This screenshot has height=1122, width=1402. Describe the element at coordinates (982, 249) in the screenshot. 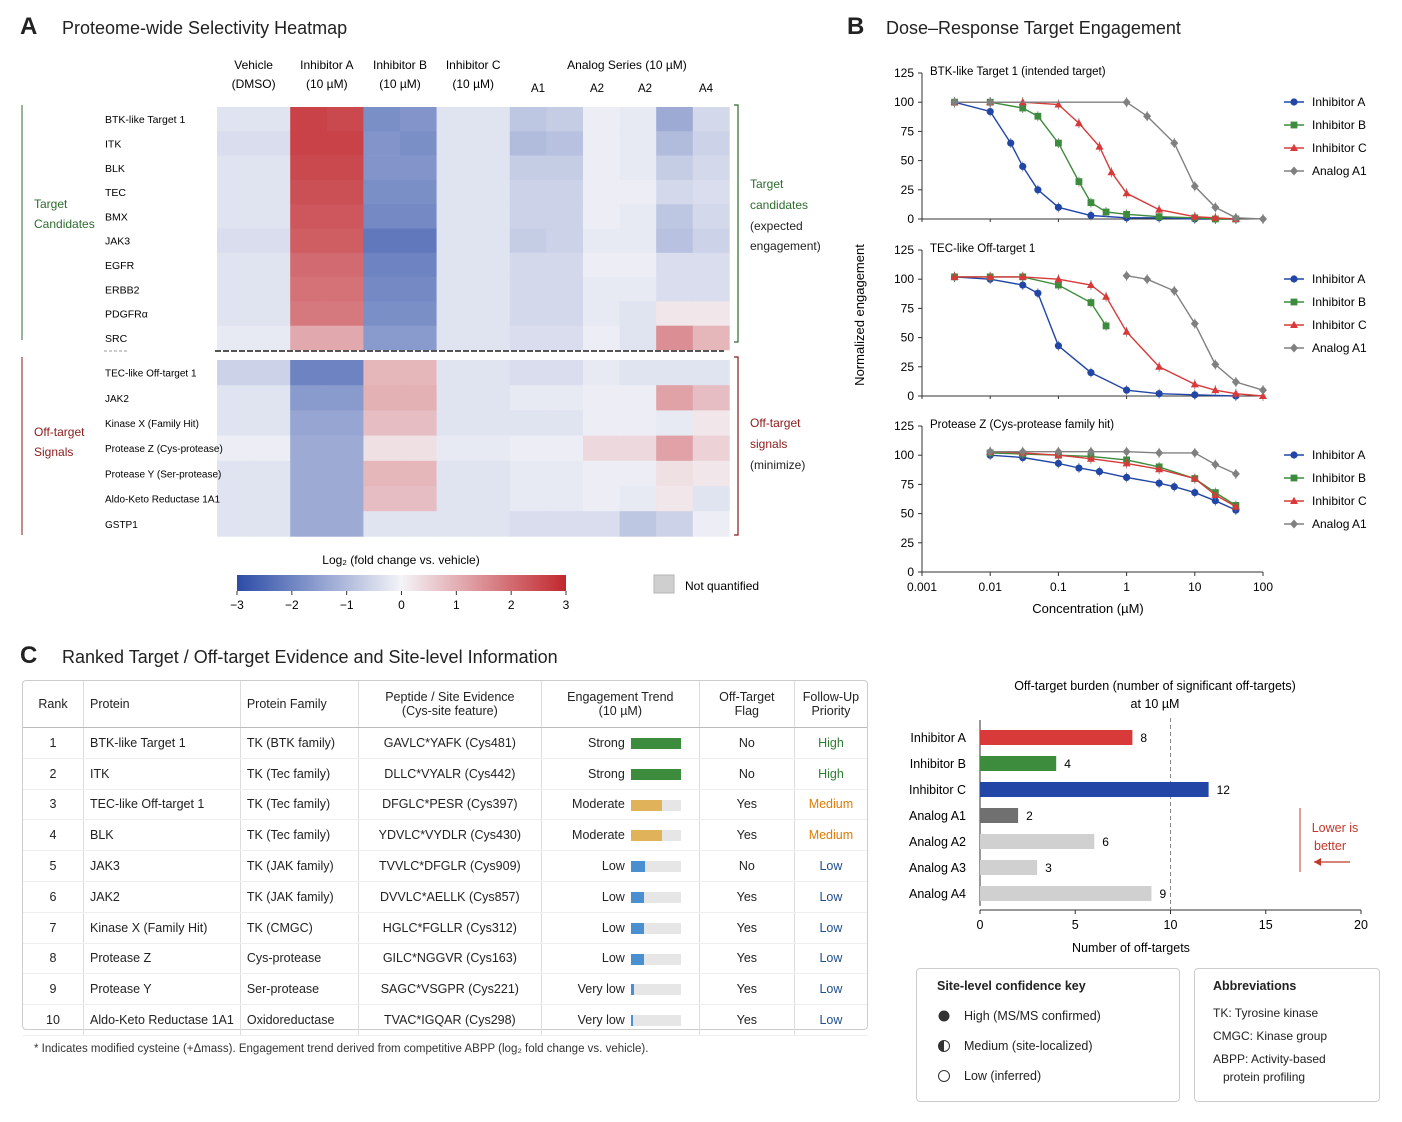

I see `subplot-title: TEC-like Off-target 1` at that location.